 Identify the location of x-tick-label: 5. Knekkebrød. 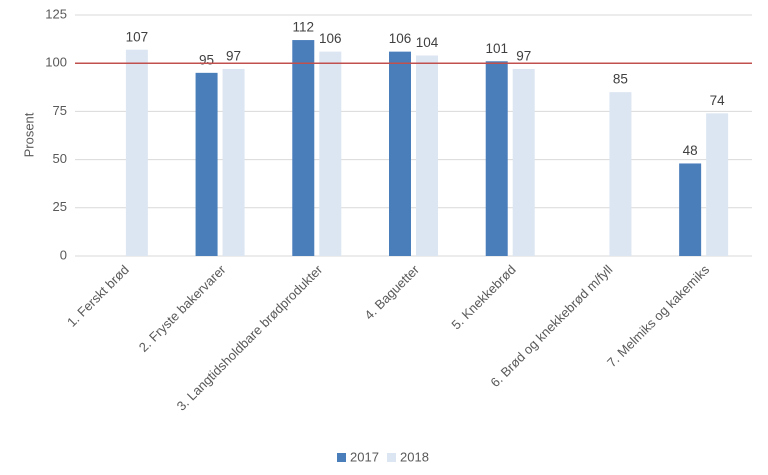
(483, 297).